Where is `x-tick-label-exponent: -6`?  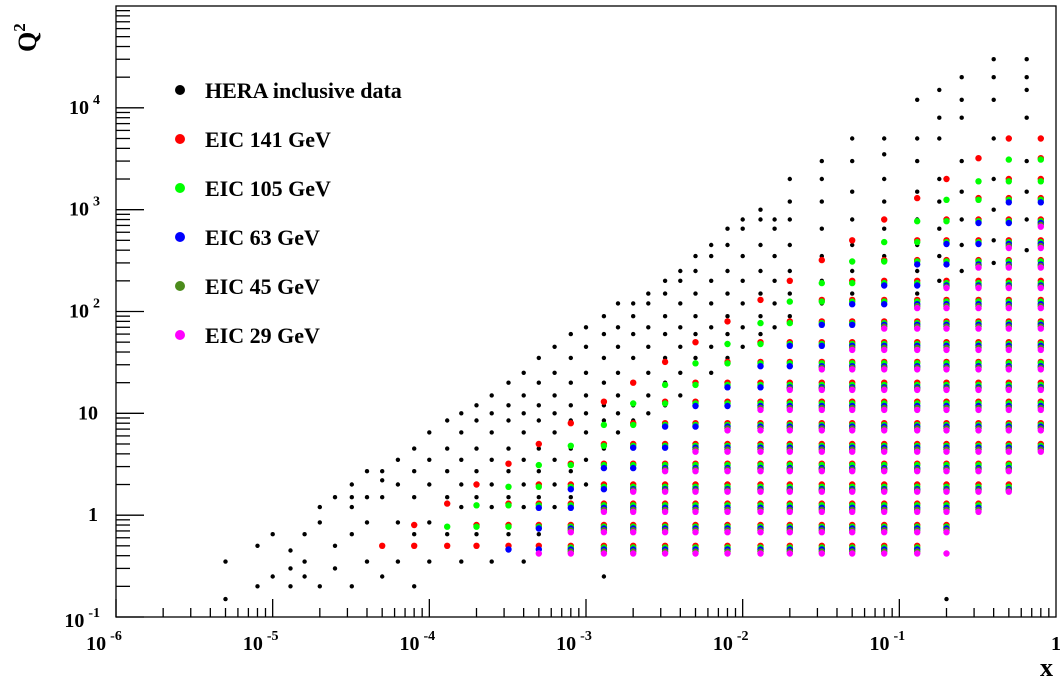 x-tick-label-exponent: -6 is located at coordinates (116, 636).